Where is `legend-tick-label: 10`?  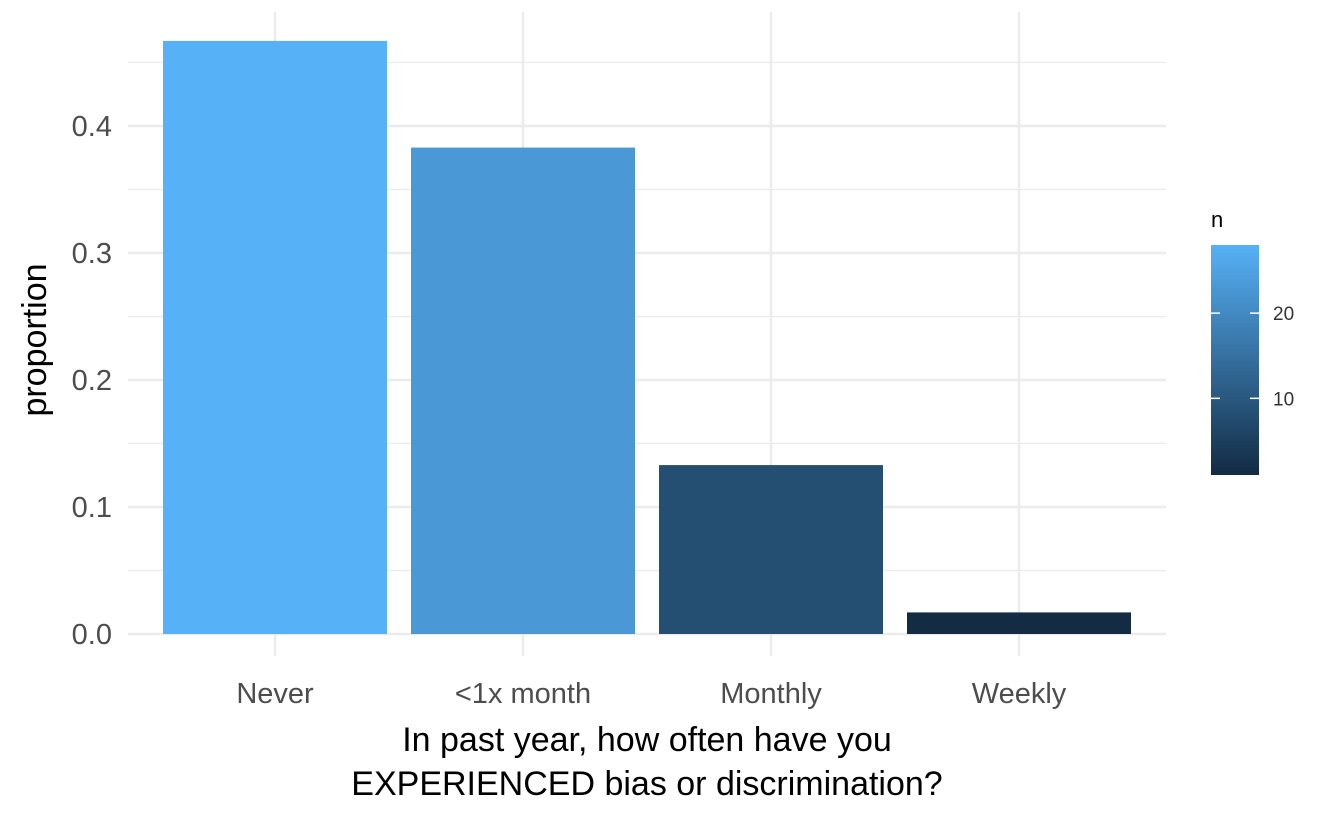 legend-tick-label: 10 is located at coordinates (1283, 399).